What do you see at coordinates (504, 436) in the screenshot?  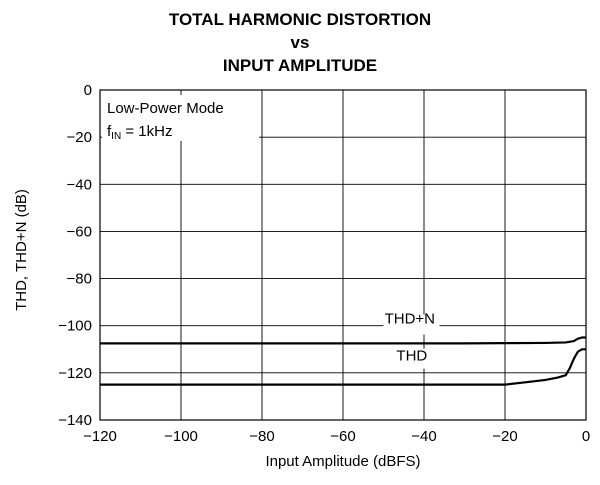 I see `x-tick-label: −20` at bounding box center [504, 436].